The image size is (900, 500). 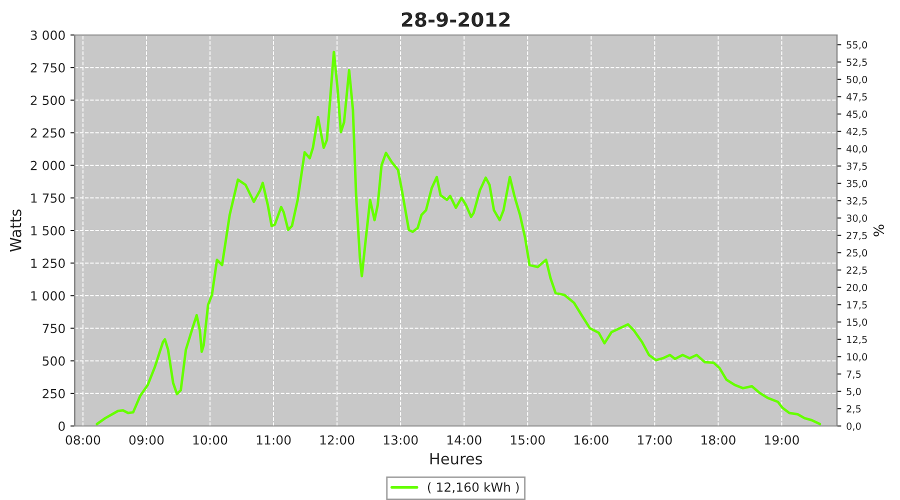 I want to click on y-tick-label: 750, so click(x=53, y=329).